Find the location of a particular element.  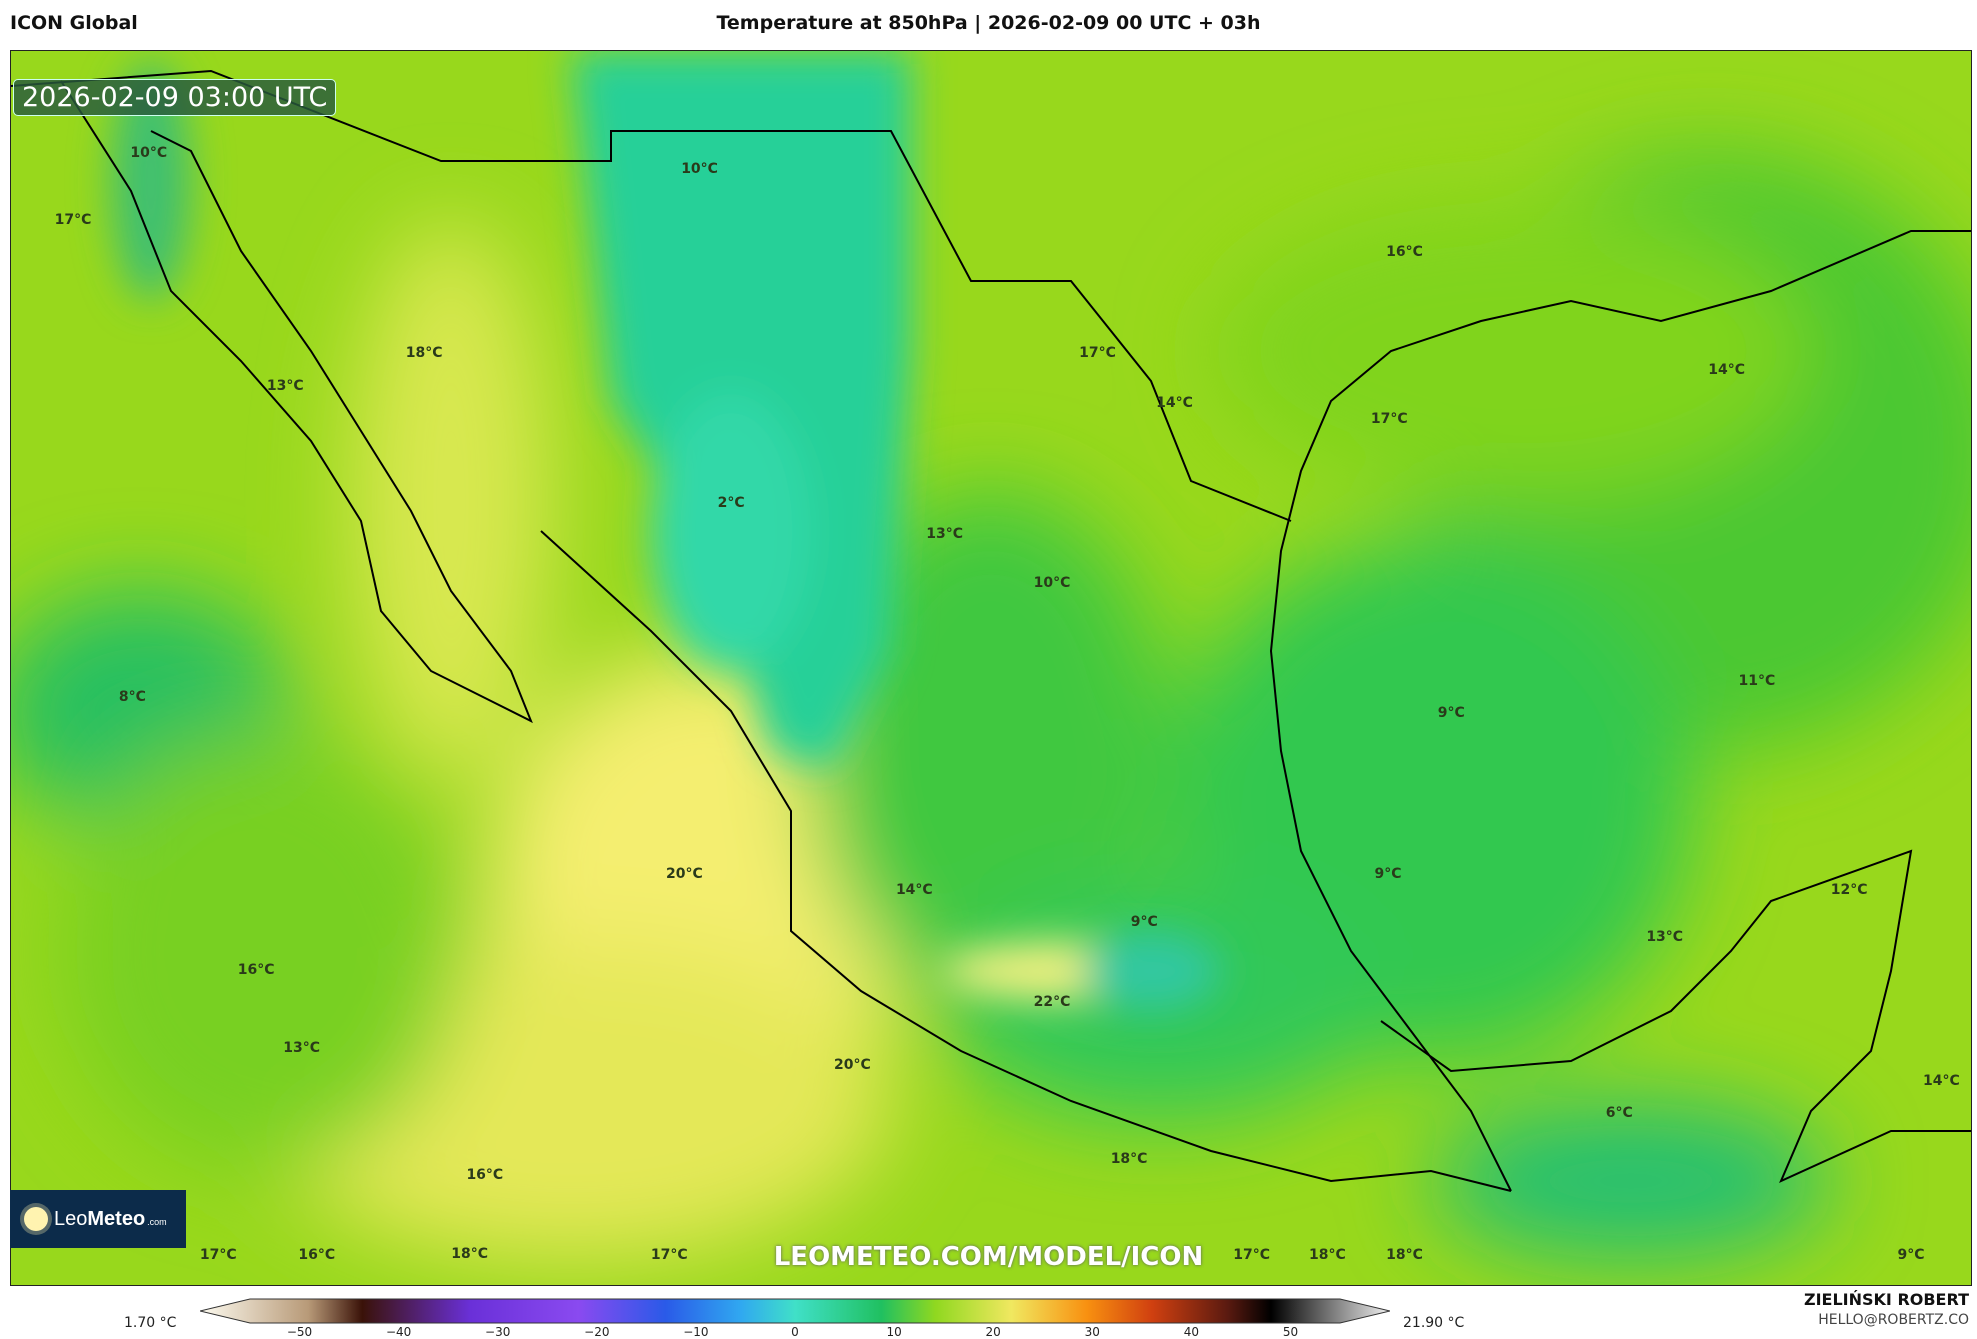

author-email: HELLO@ROBERTZ.CO is located at coordinates (1893, 1320).